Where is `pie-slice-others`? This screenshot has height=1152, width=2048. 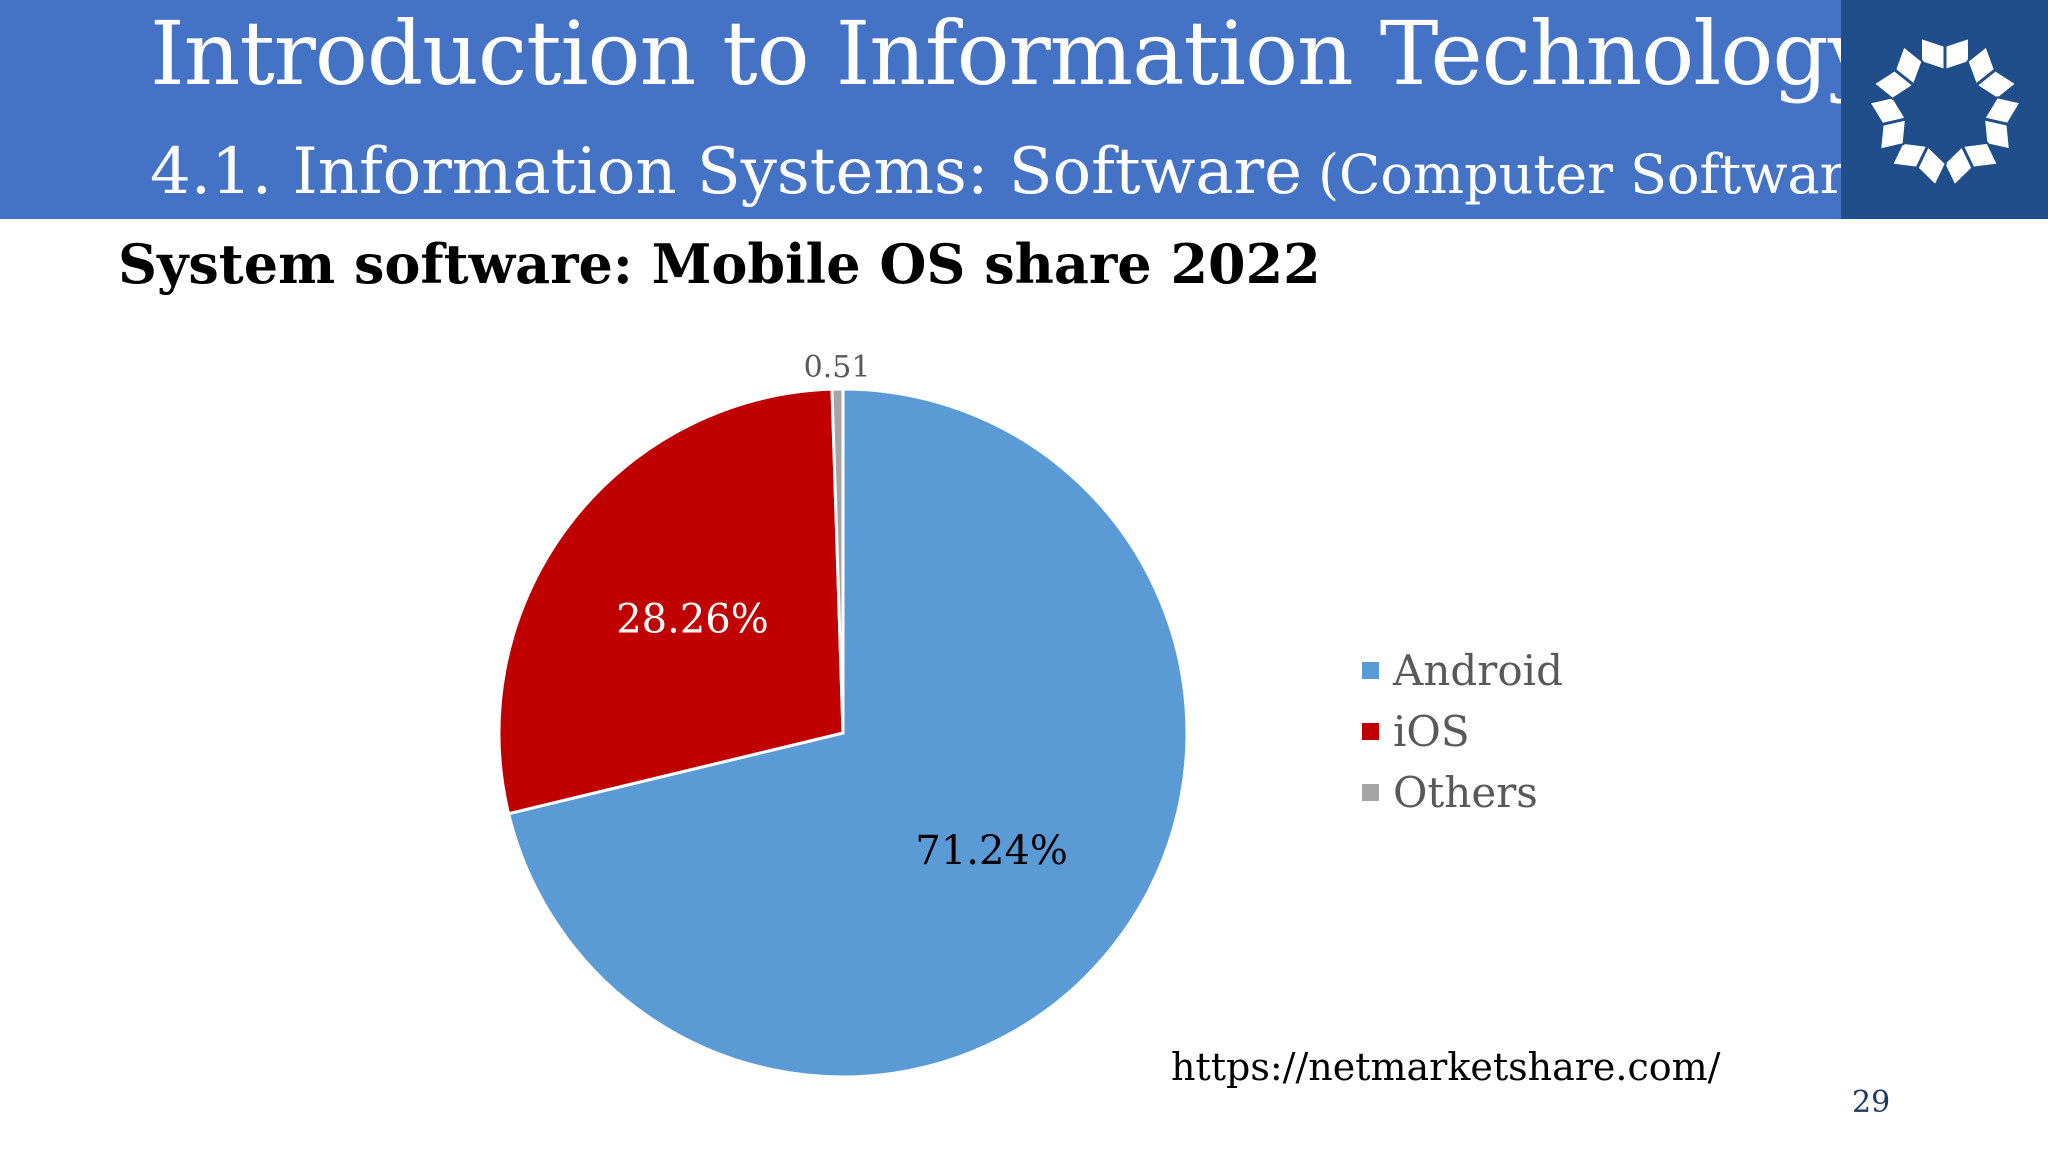
pie-slice-others is located at coordinates (837, 560).